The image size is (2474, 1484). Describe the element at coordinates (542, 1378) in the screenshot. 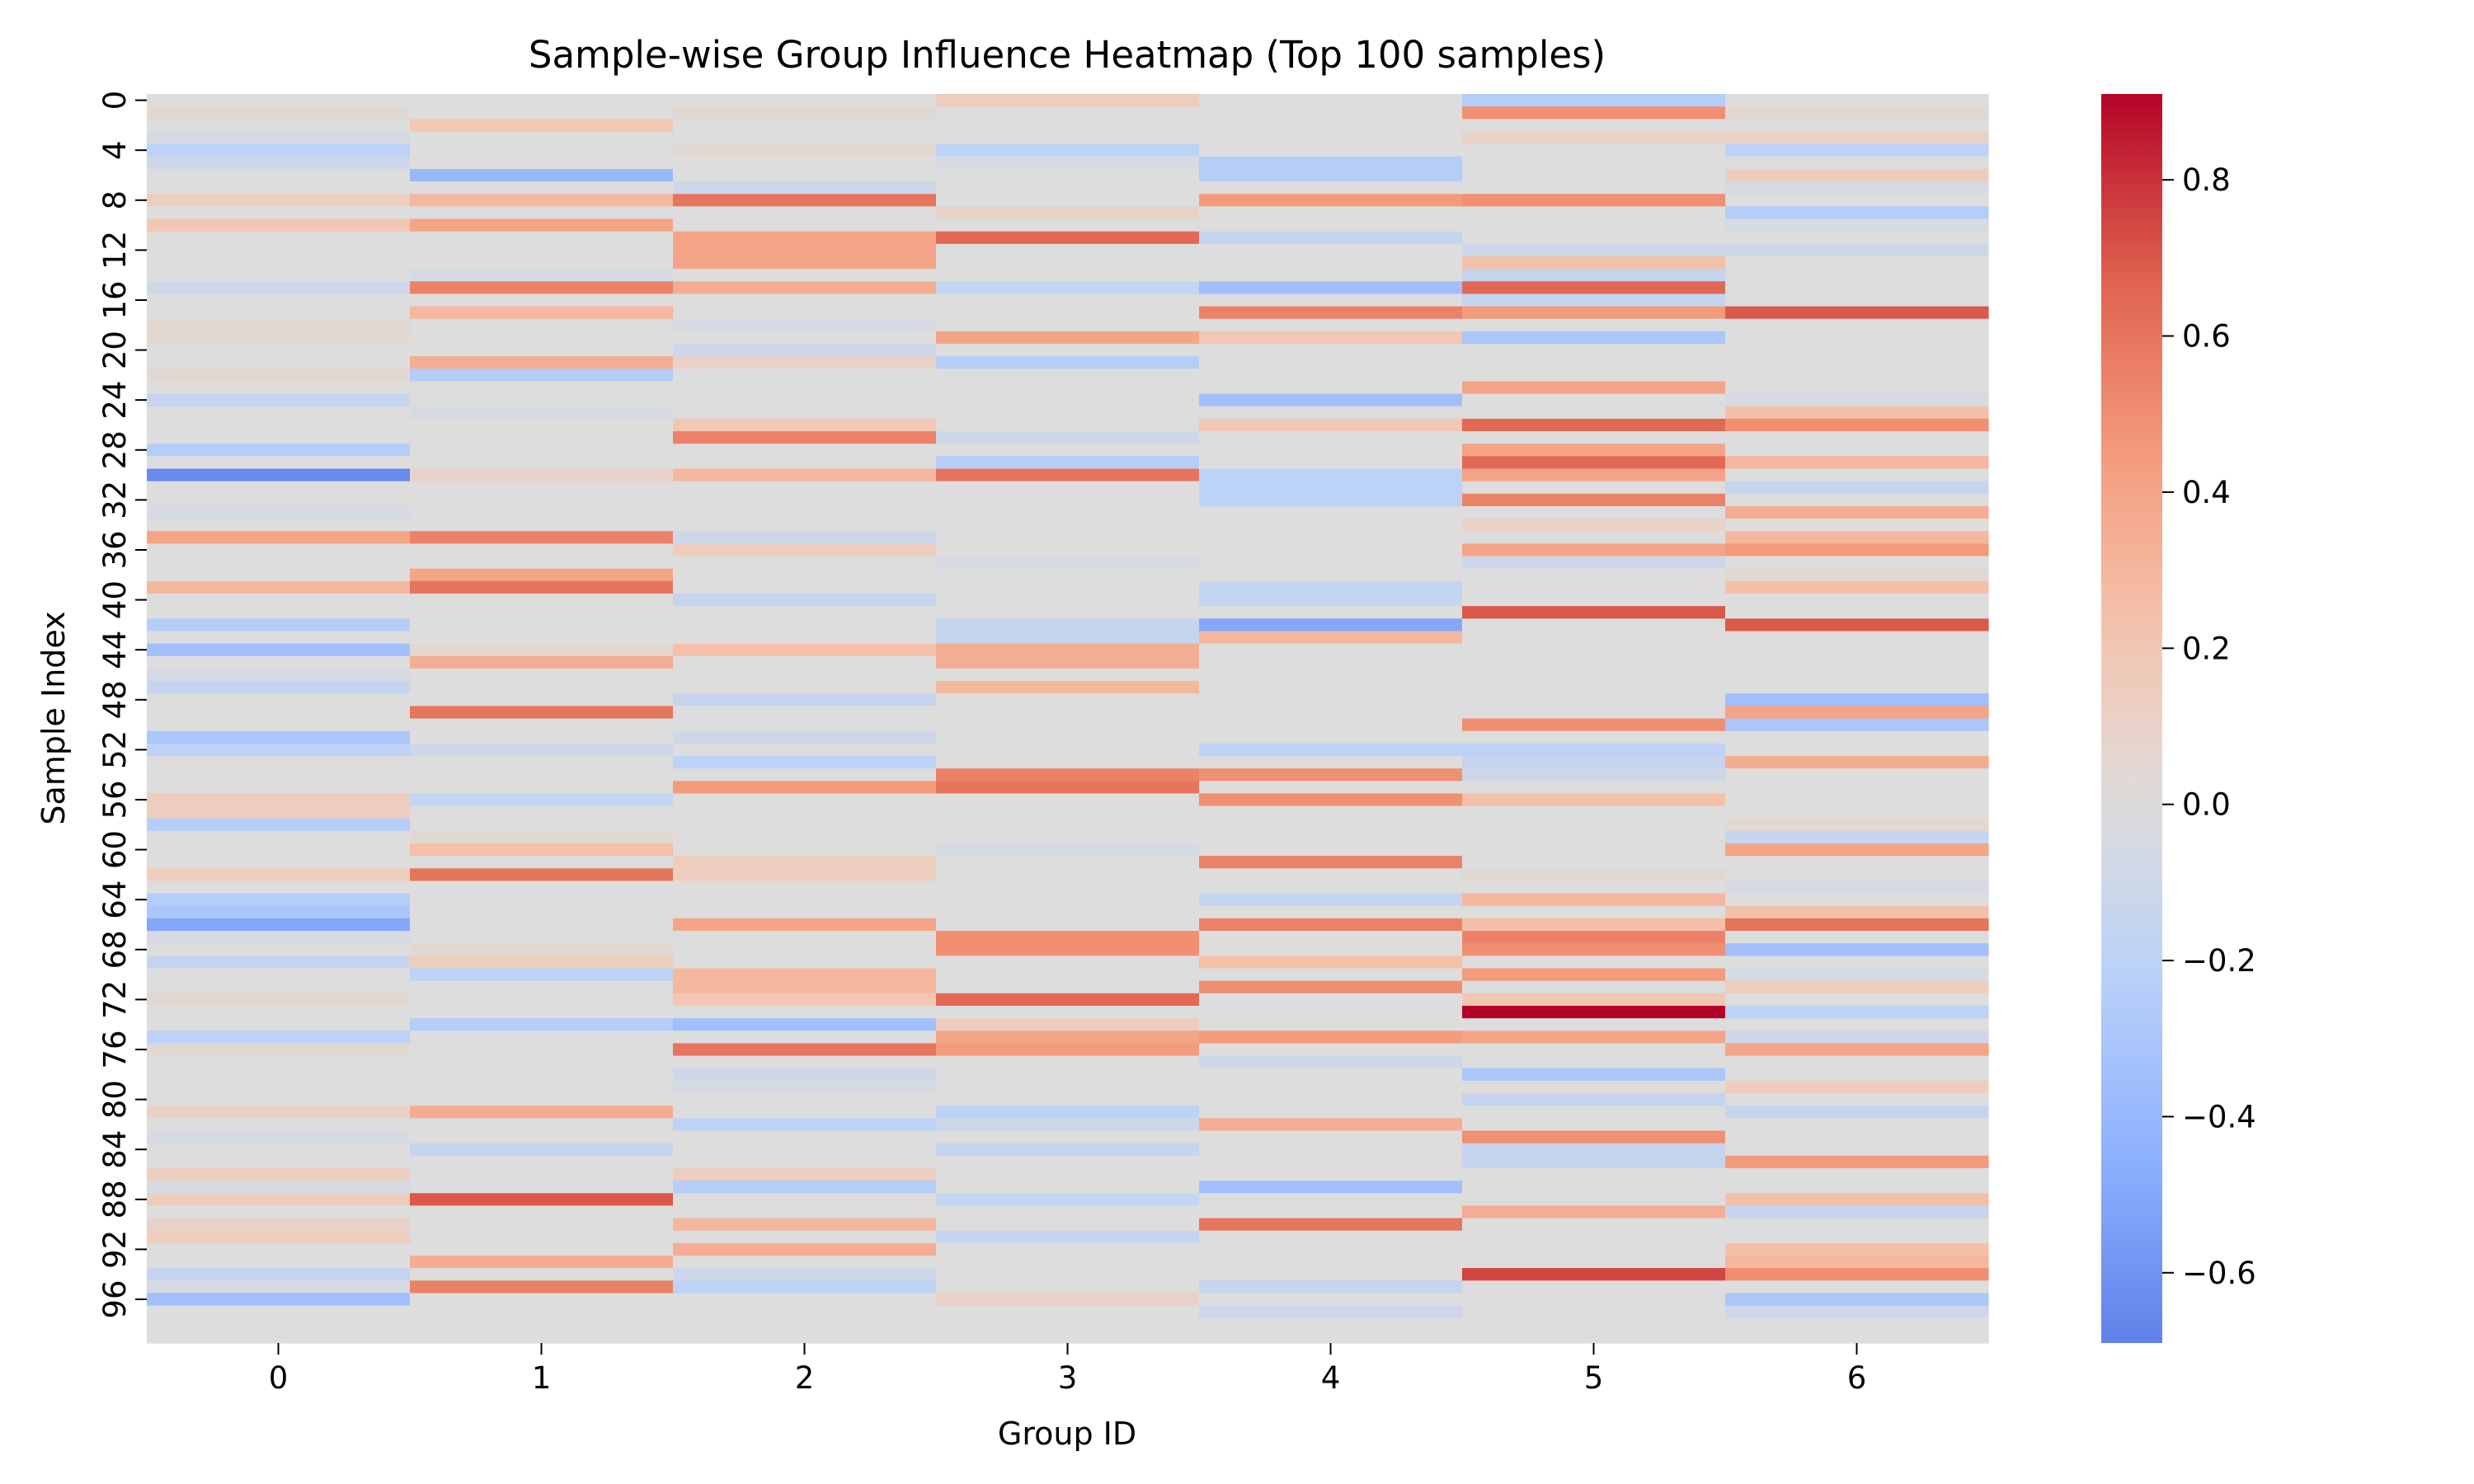

I see `x-tick-label: 1` at that location.